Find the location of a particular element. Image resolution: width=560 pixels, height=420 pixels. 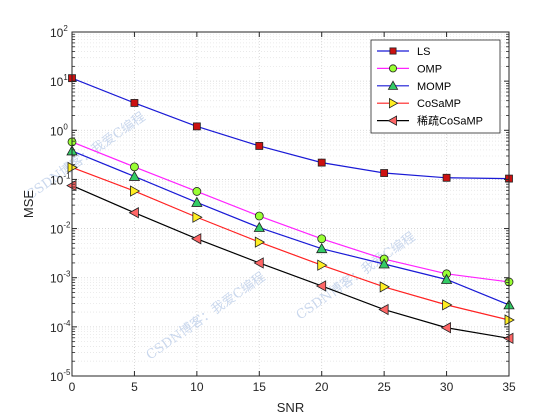

y-tick-label: 10⁻⁴ is located at coordinates (60, 327).